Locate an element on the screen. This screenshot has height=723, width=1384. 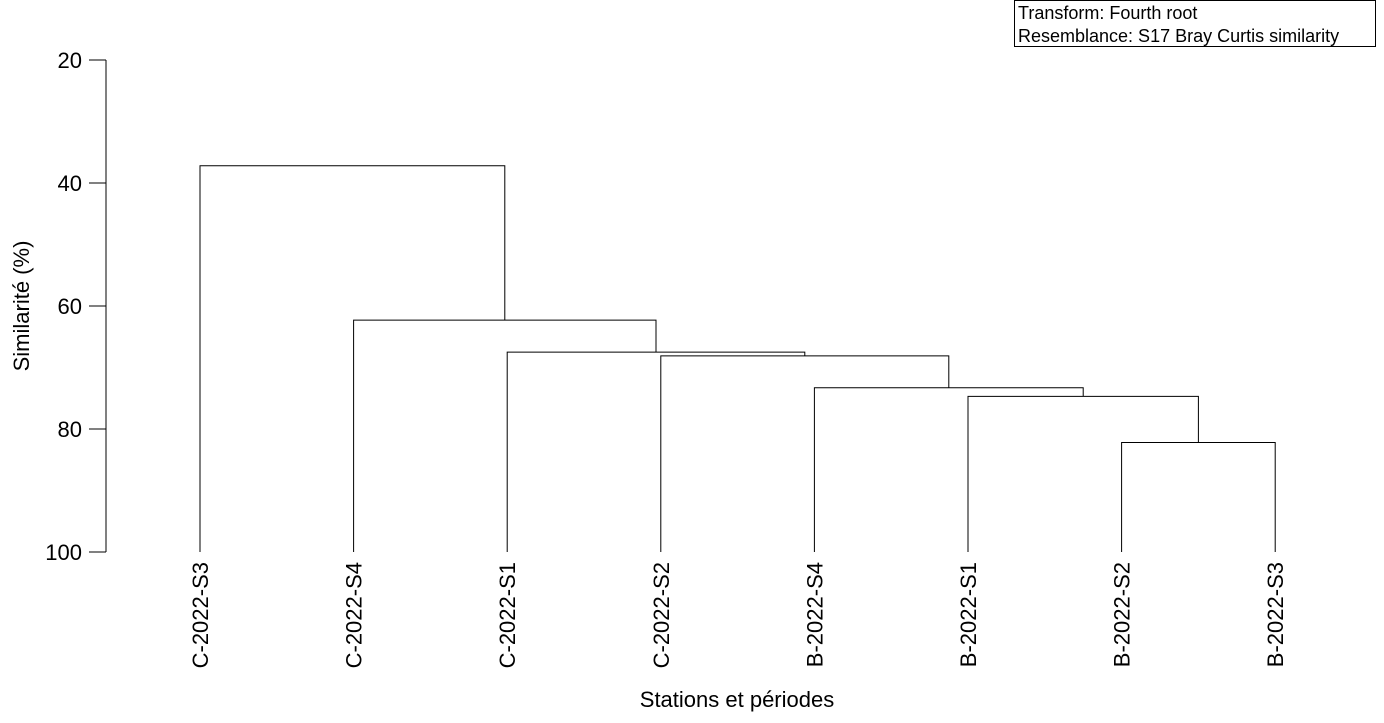
leaf-label: C-2022-S3 is located at coordinates (200, 615).